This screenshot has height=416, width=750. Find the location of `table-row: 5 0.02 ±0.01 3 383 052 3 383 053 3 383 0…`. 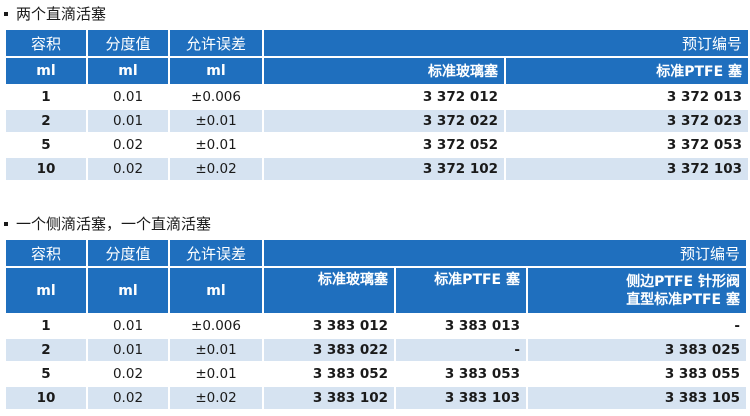

table-row: 5 0.02 ±0.01 3 383 052 3 383 053 3 383 0… is located at coordinates (376, 375).